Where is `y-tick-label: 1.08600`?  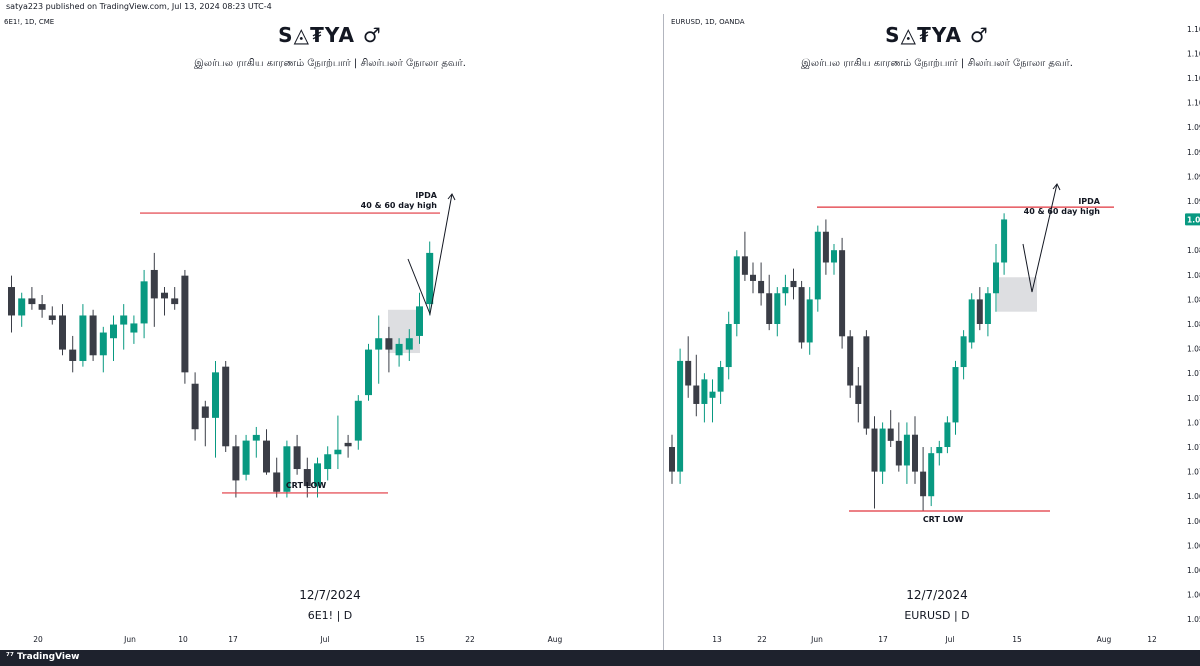
y-tick-label: 1.08600 is located at coordinates (1193, 275).